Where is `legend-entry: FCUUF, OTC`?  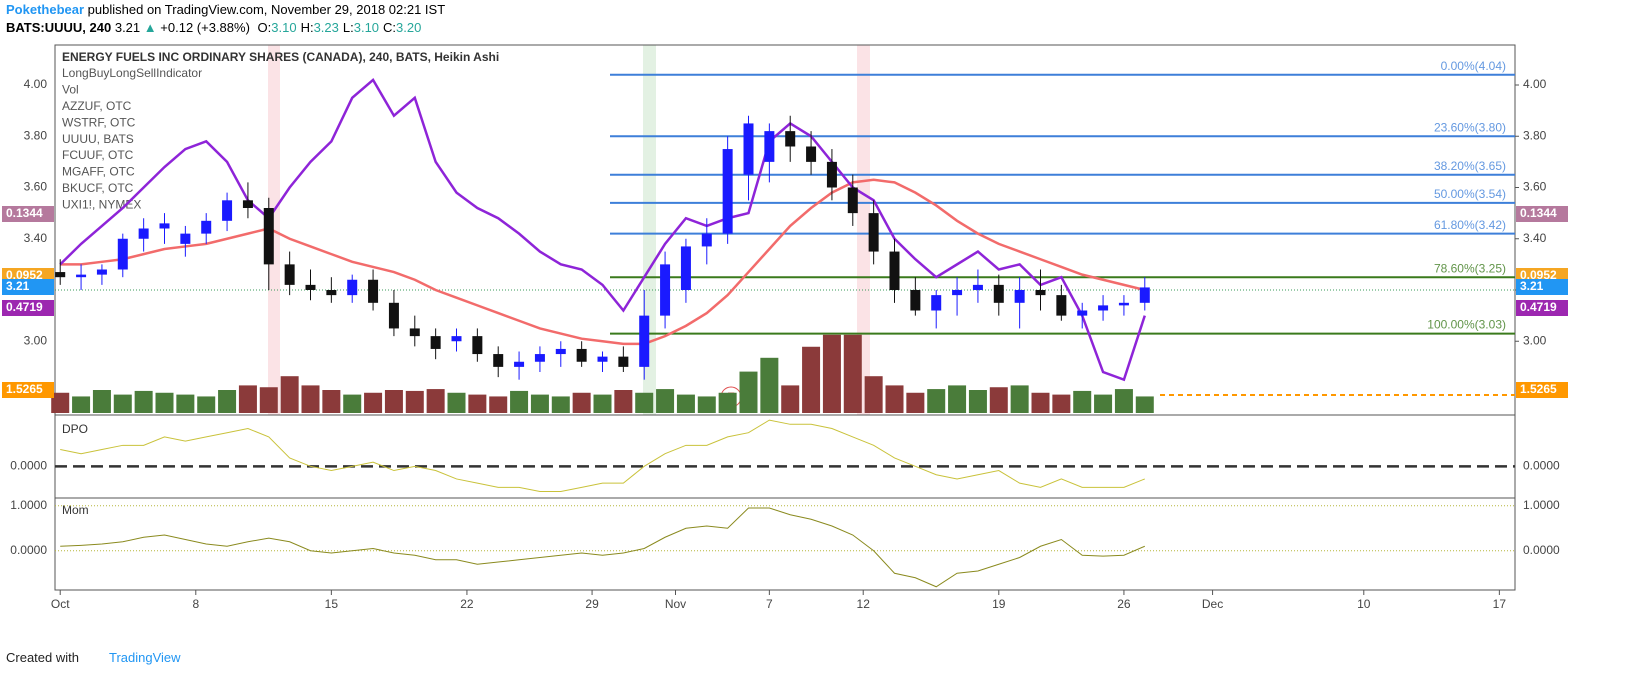 legend-entry: FCUUF, OTC is located at coordinates (98, 155).